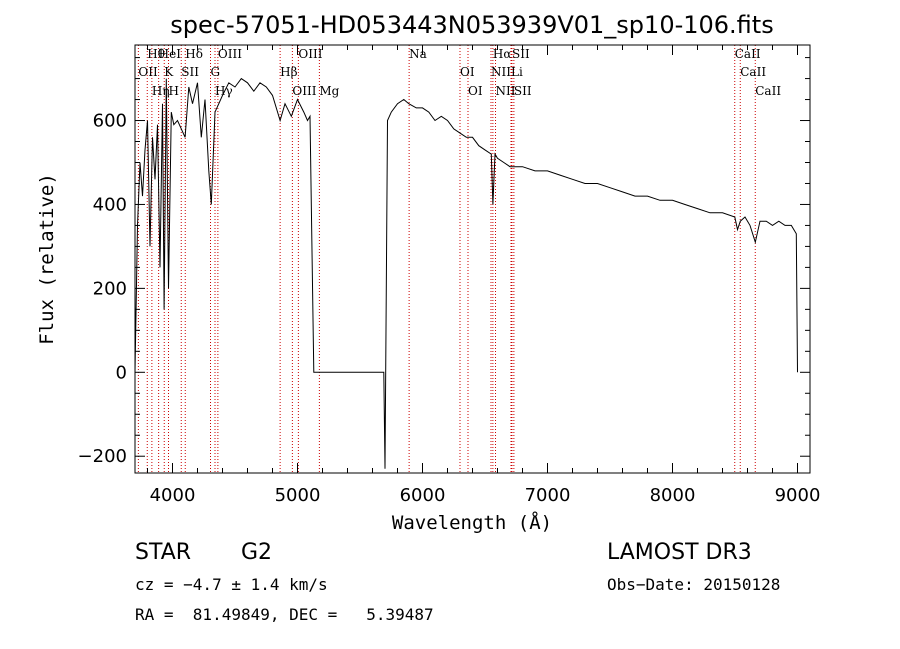 This screenshot has width=900, height=649. Describe the element at coordinates (163, 552) in the screenshot. I see `object-class: STAR` at that location.